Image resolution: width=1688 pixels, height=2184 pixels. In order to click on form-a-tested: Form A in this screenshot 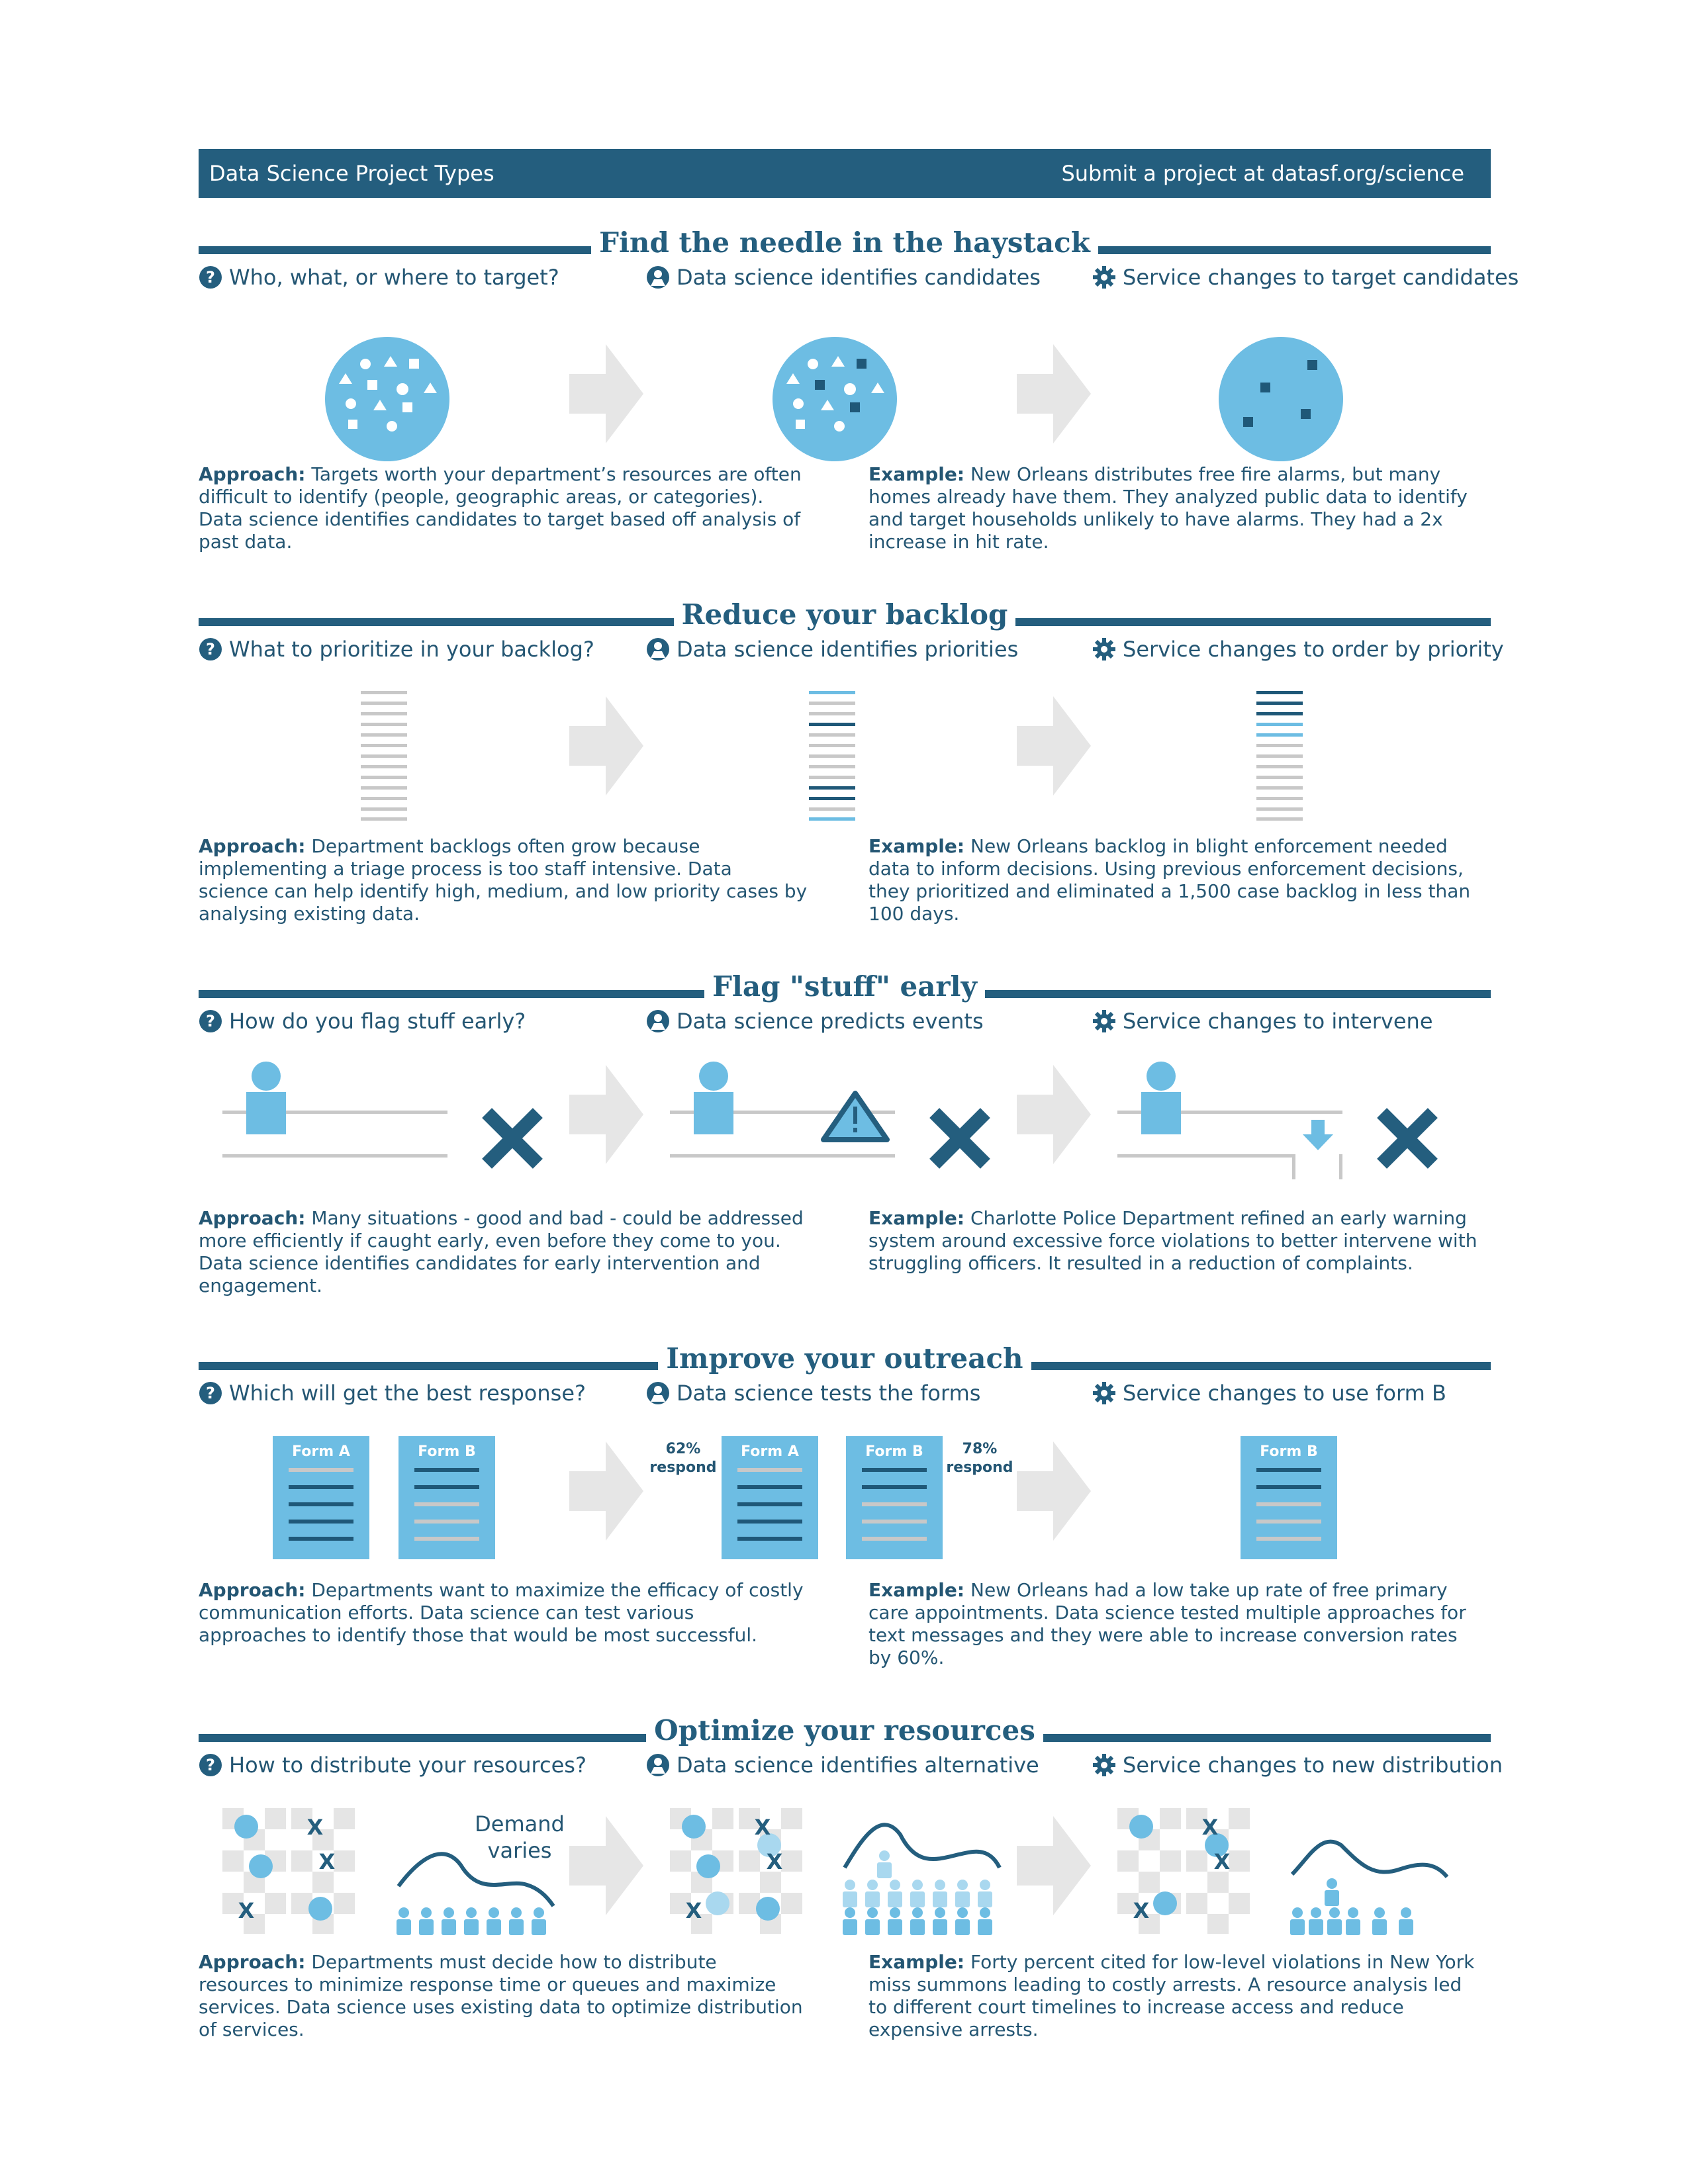, I will do `click(770, 1497)`.